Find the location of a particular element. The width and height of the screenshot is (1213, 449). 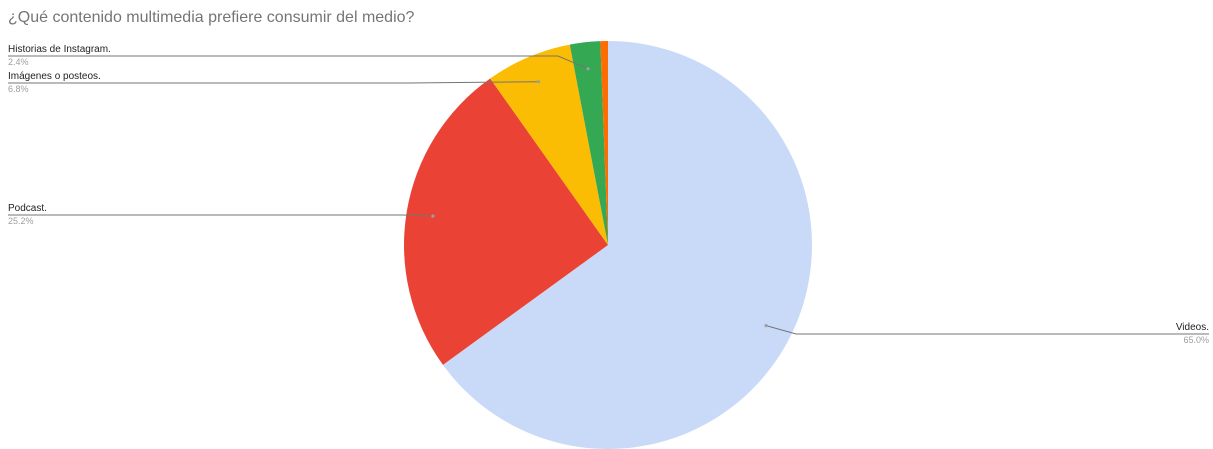

leader-dot-imagenes-o-posteos is located at coordinates (538, 82).